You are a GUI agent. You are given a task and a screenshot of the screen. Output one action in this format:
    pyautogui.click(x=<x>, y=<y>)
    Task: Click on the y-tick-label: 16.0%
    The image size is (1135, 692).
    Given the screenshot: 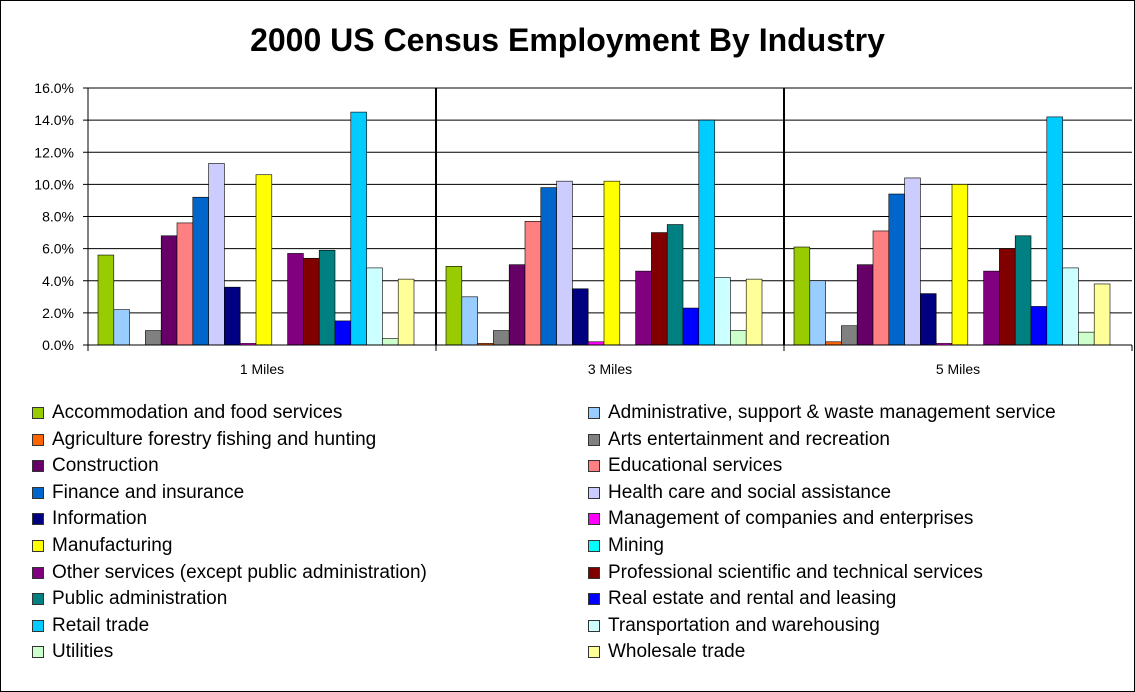 What is the action you would take?
    pyautogui.click(x=54, y=88)
    